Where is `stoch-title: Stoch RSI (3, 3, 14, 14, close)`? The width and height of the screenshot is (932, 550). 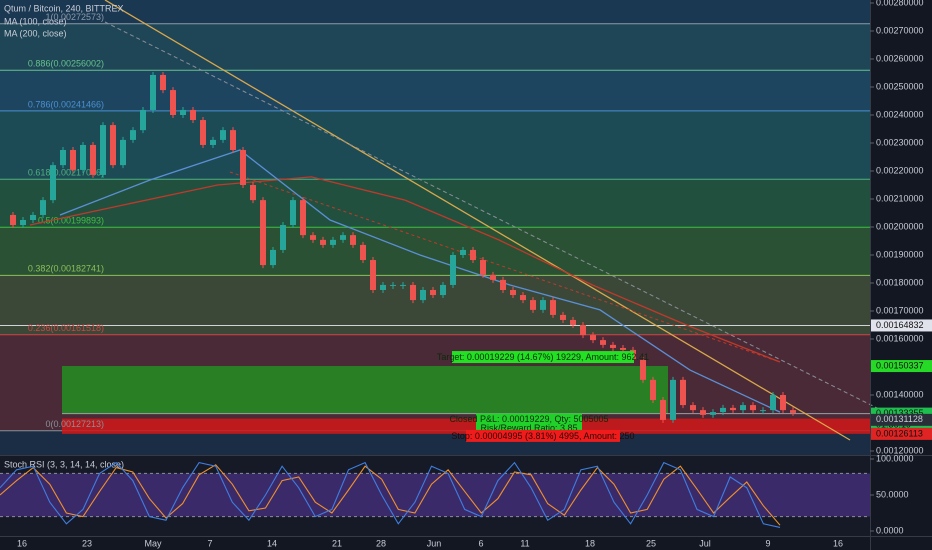
stoch-title: Stoch RSI (3, 3, 14, 14, close) is located at coordinates (64, 464).